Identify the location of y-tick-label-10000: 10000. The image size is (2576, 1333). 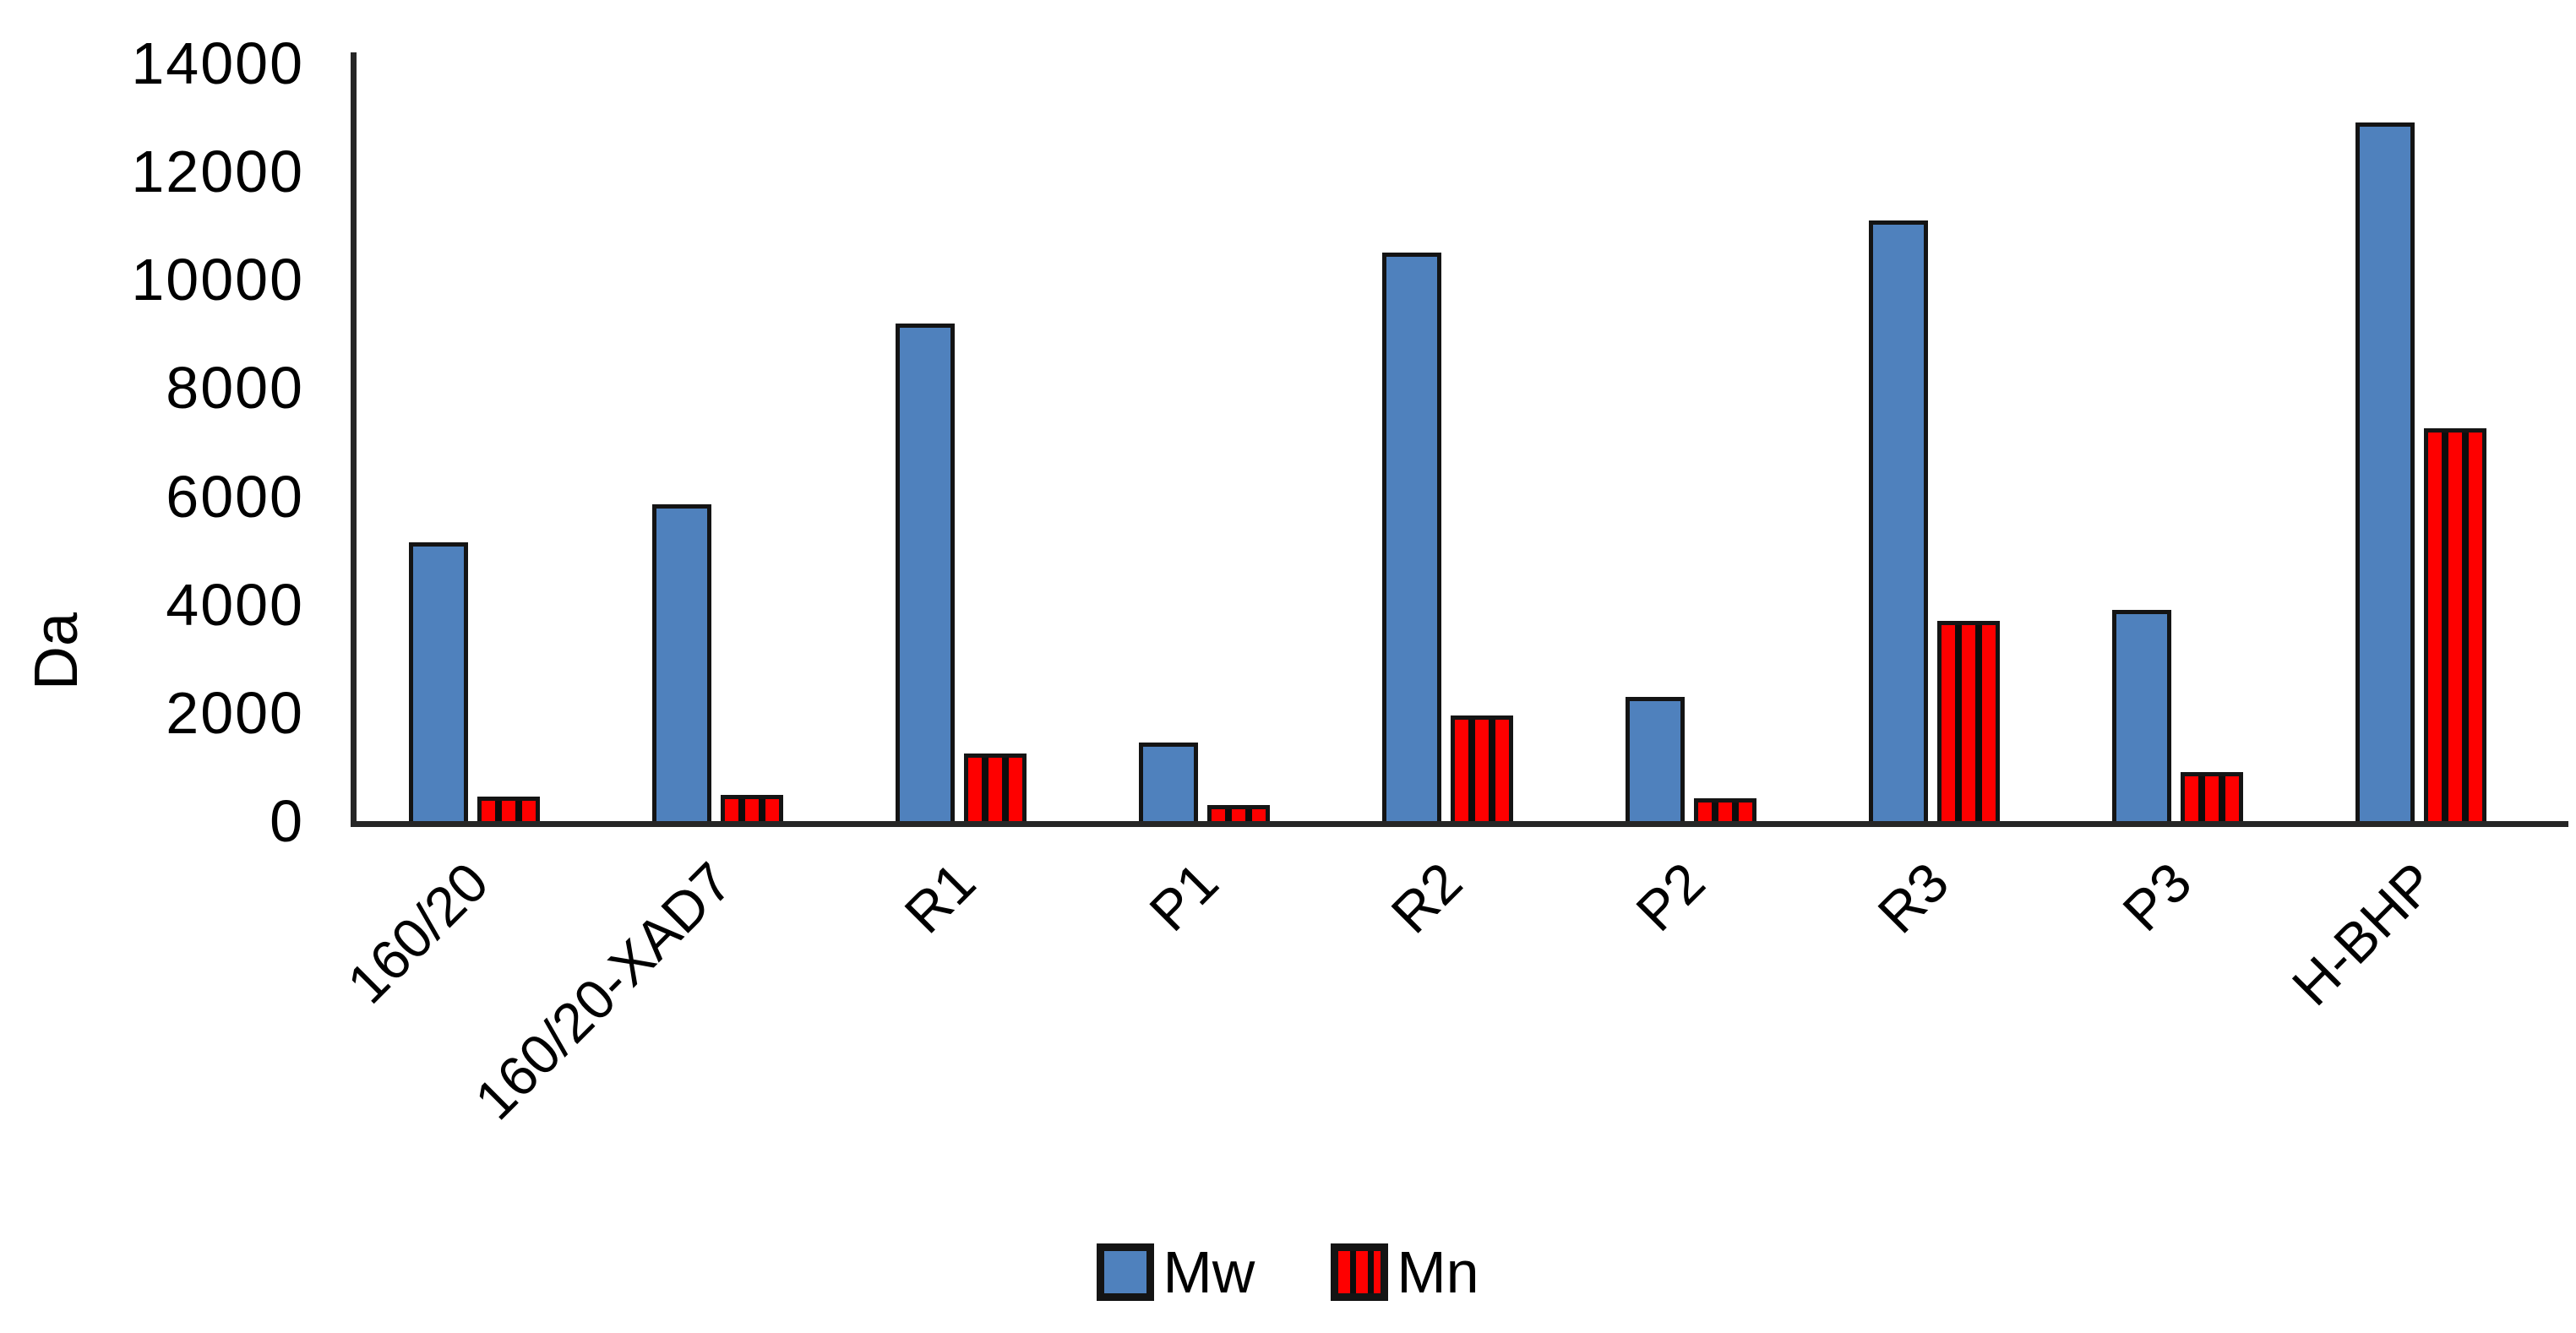
(217, 280).